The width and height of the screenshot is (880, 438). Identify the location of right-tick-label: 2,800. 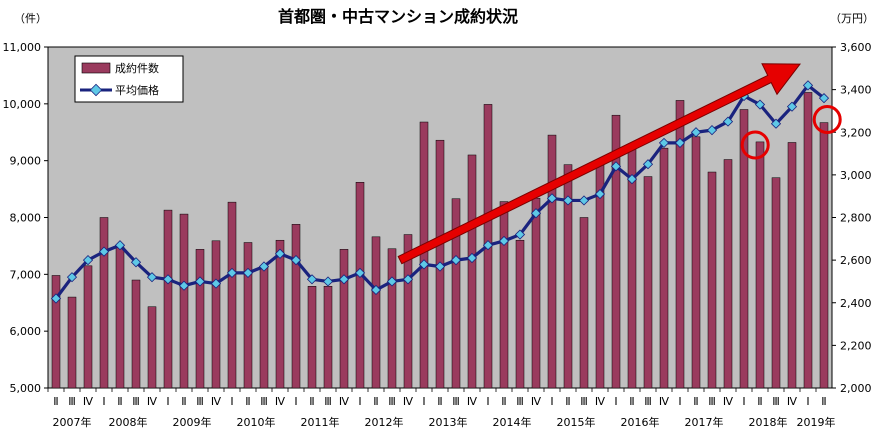
(856, 218).